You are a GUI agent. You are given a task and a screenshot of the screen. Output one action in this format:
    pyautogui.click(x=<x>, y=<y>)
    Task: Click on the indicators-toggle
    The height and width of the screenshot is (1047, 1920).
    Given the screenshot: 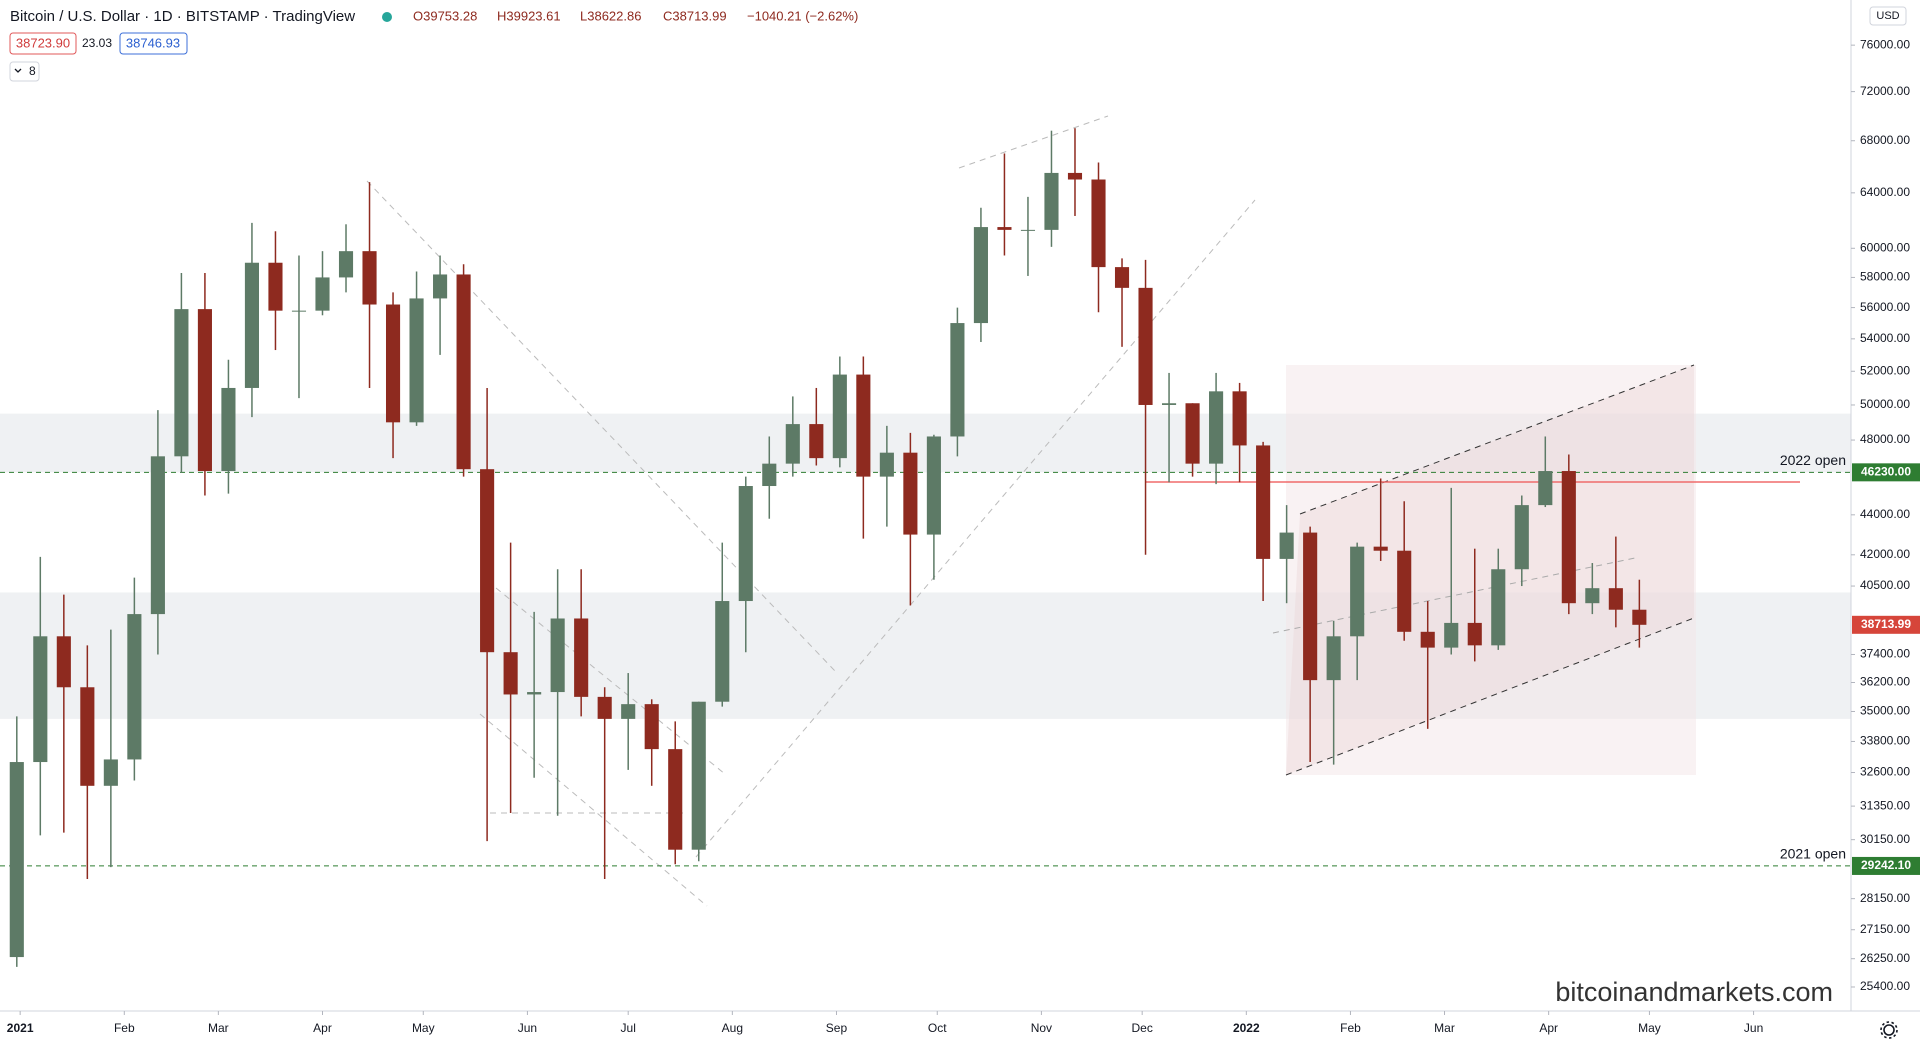 What is the action you would take?
    pyautogui.click(x=24, y=71)
    